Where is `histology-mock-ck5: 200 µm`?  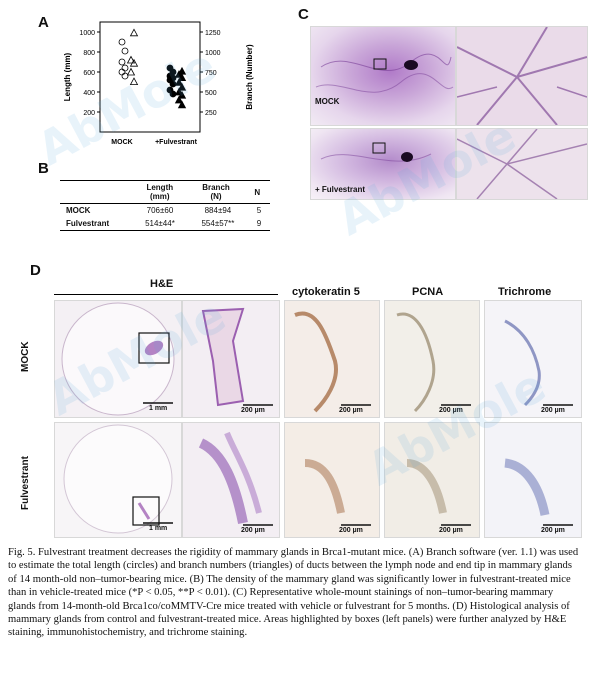 histology-mock-ck5: 200 µm is located at coordinates (332, 359).